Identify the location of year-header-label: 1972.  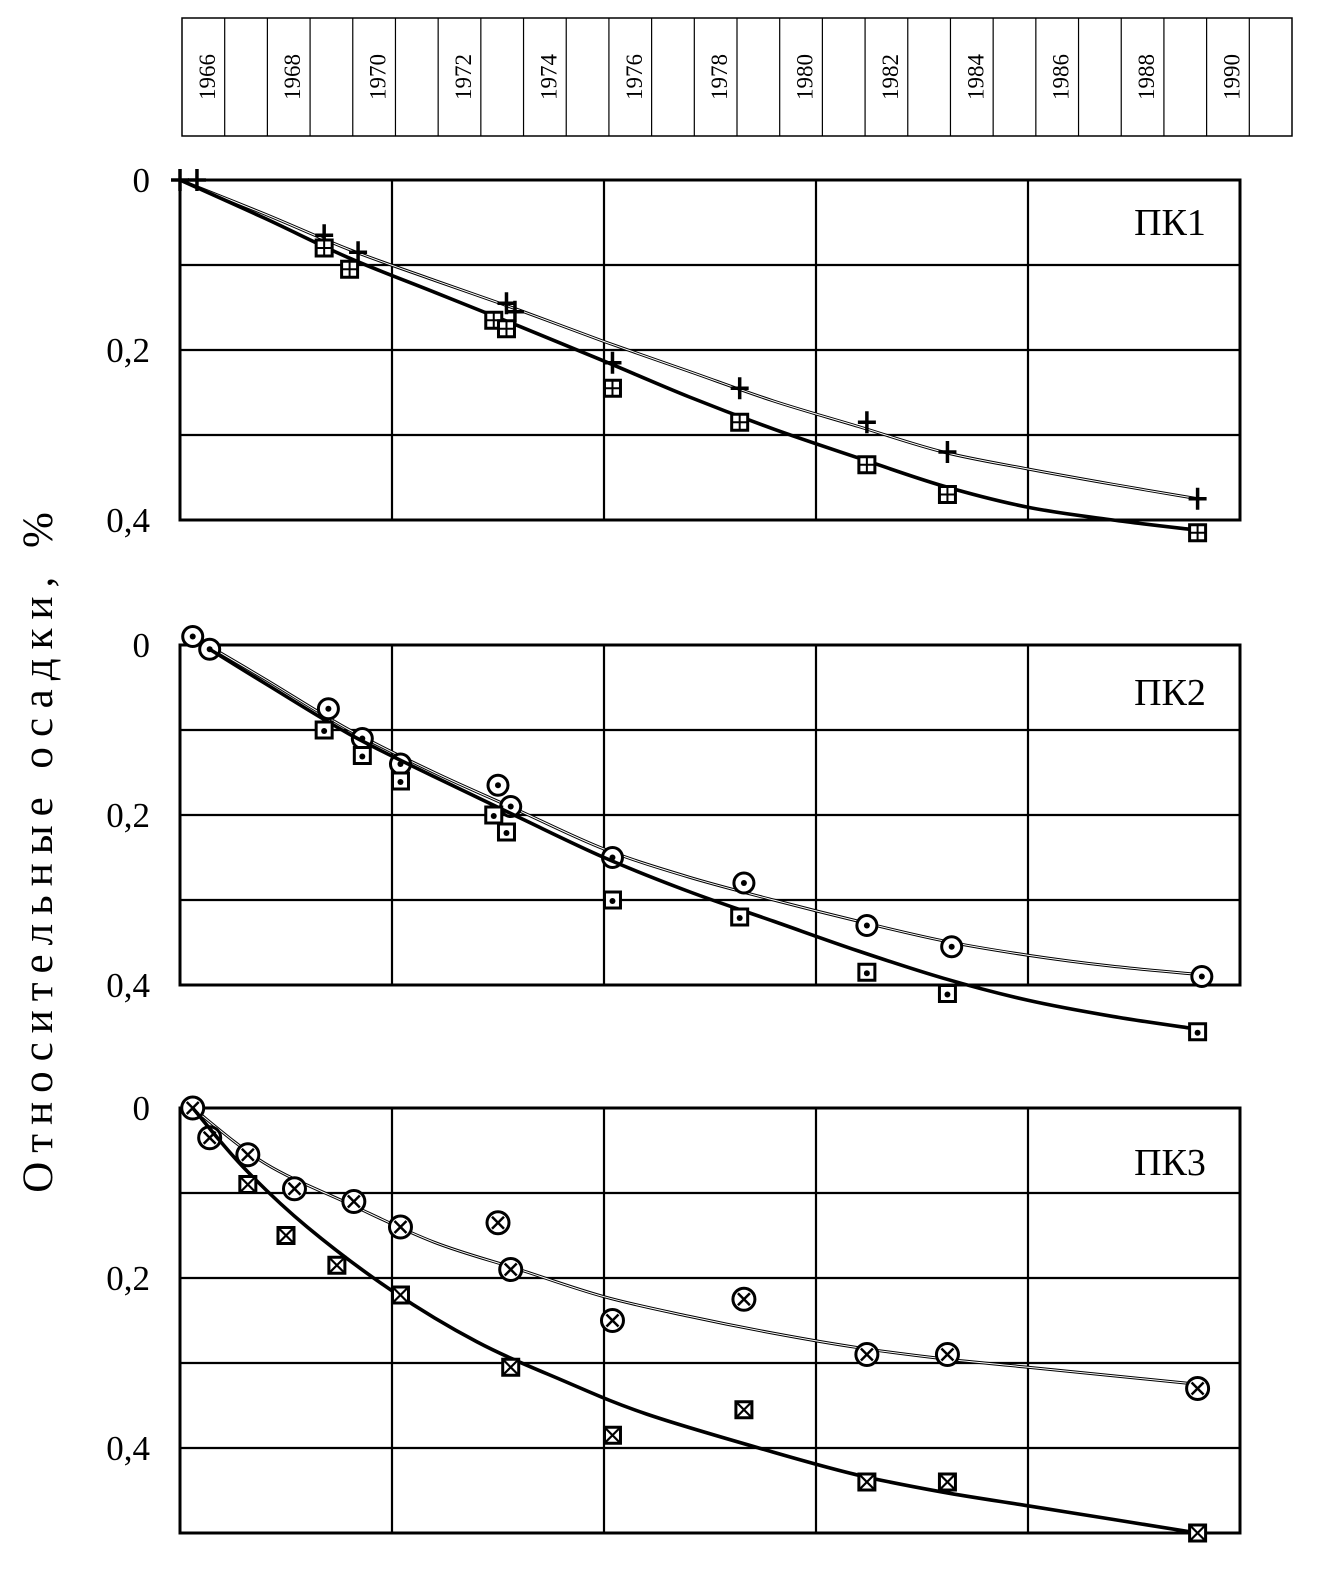
(463, 77).